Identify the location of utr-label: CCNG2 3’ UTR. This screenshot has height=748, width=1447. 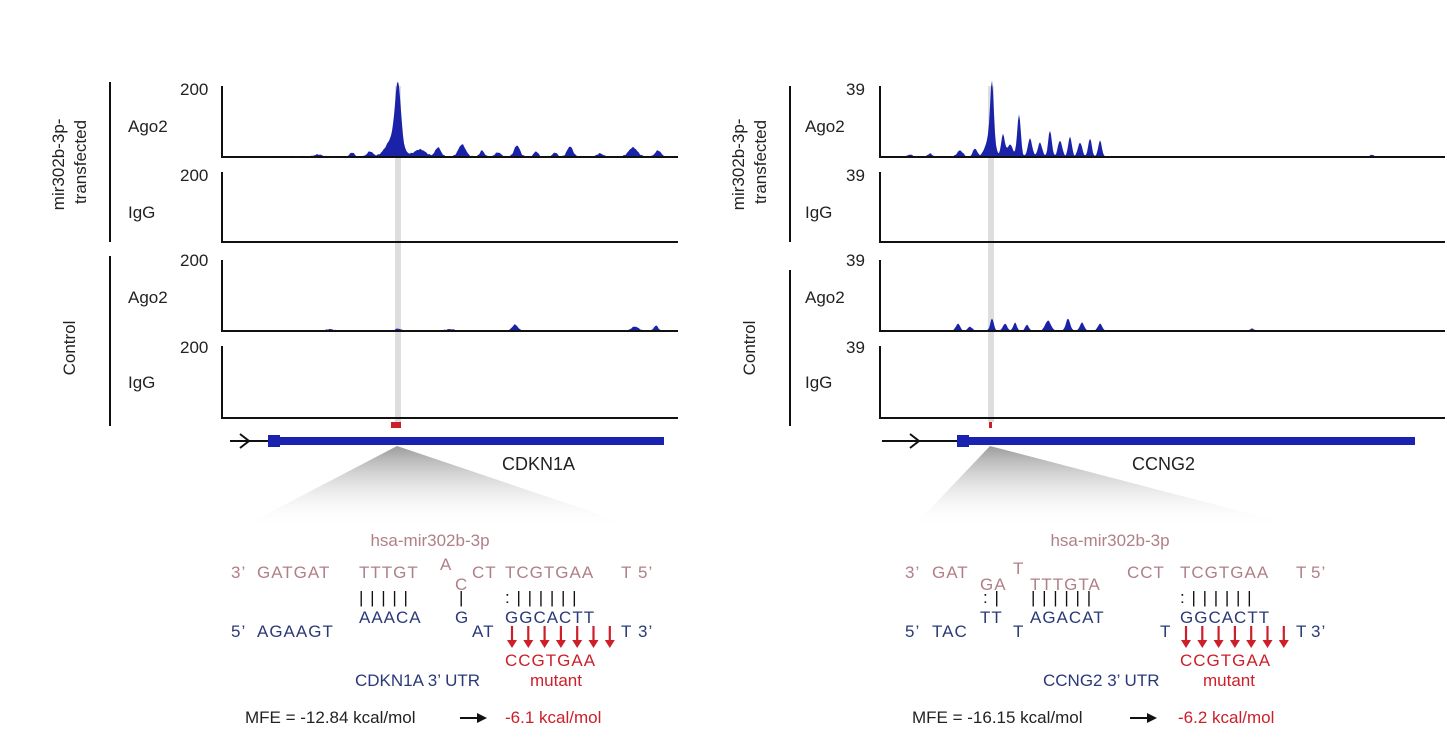
(1101, 680).